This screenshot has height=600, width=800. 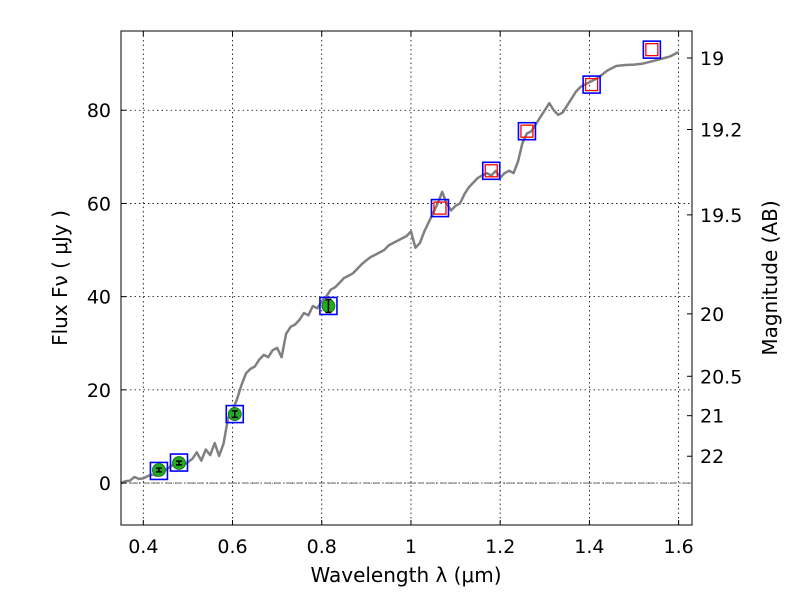 What do you see at coordinates (99, 111) in the screenshot?
I see `y-tick-label: 80` at bounding box center [99, 111].